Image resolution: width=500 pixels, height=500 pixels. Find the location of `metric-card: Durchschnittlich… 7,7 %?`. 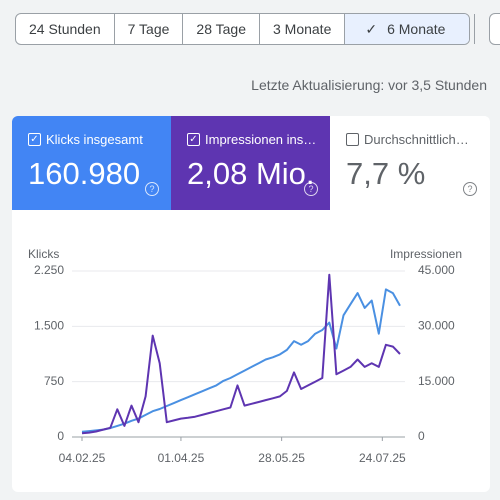

metric-card: Durchschnittlich… 7,7 %? is located at coordinates (409, 163).